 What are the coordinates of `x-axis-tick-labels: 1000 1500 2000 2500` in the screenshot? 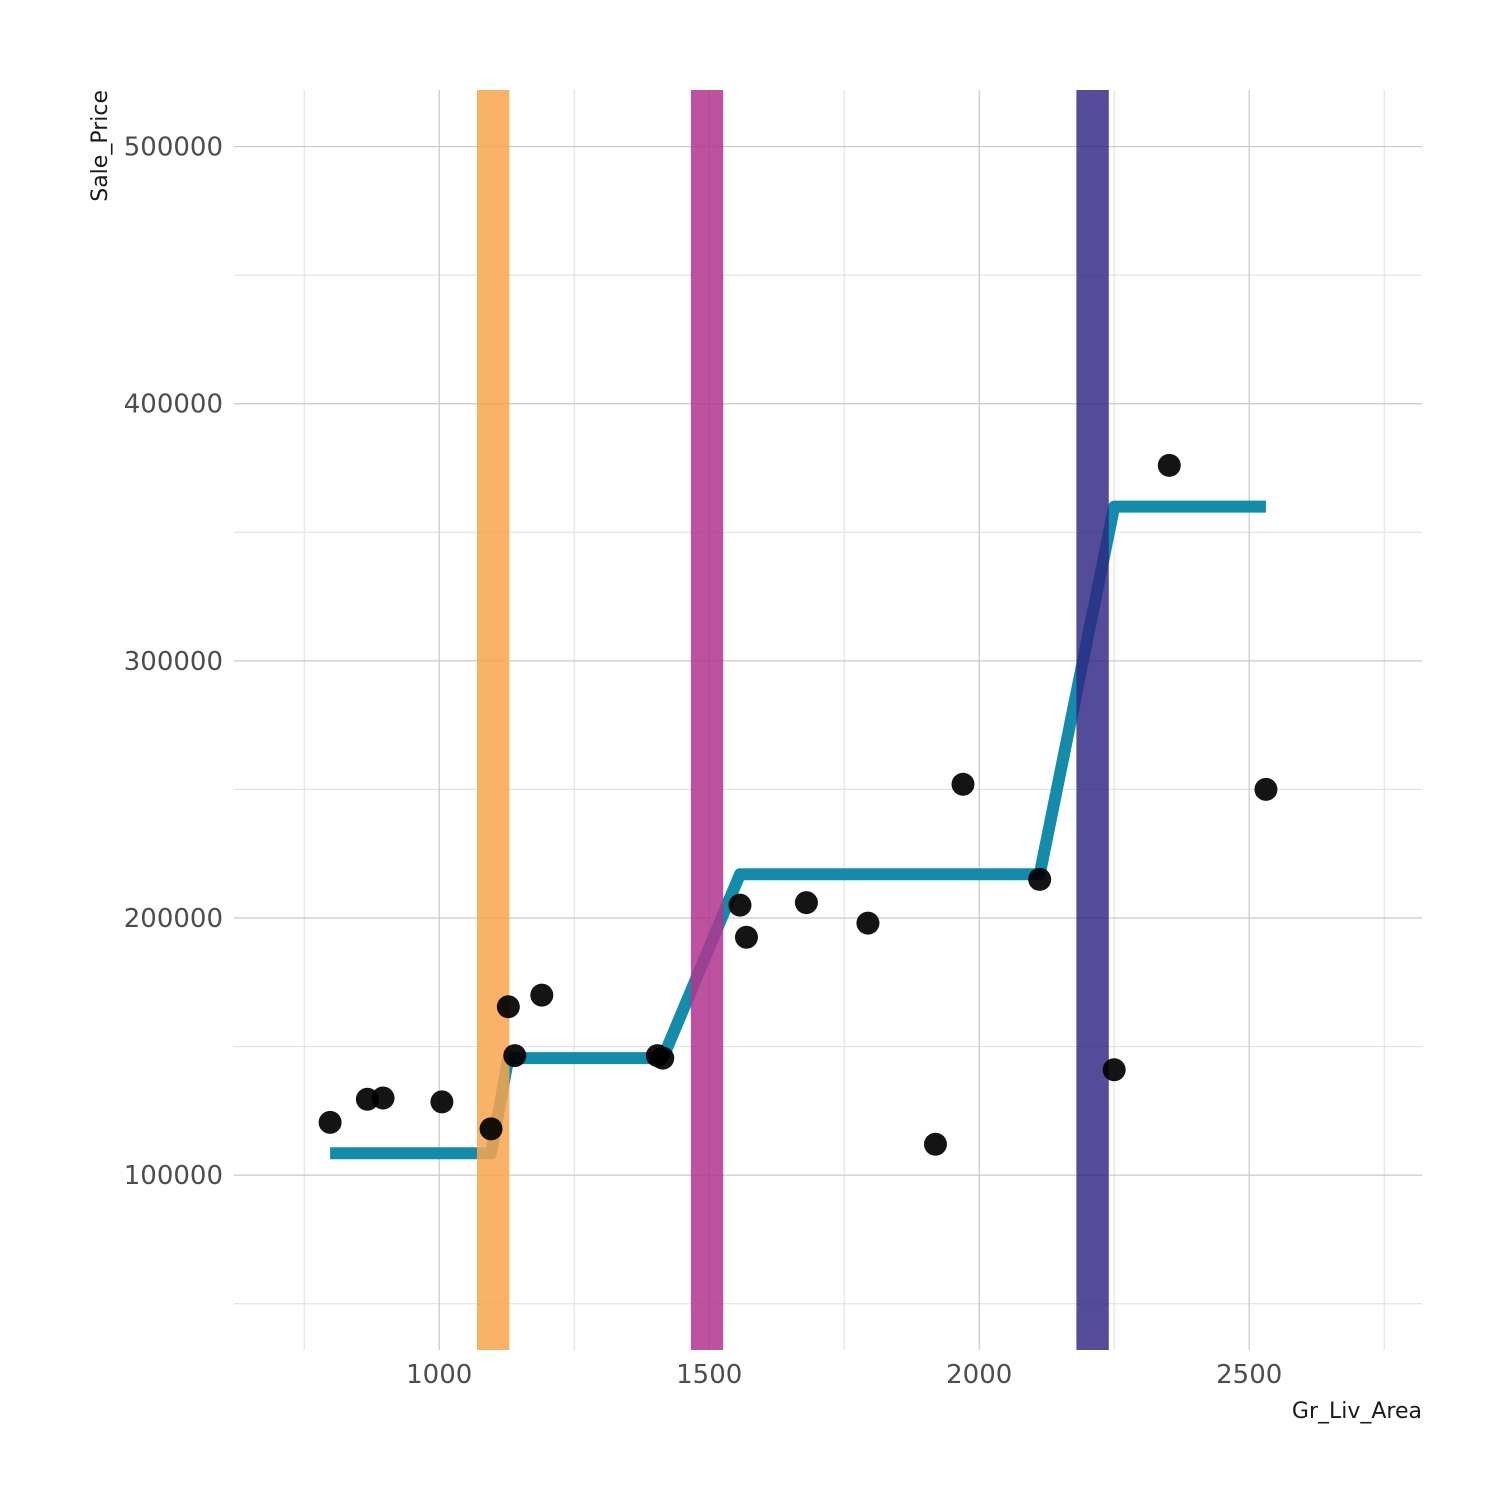 It's located at (844, 1375).